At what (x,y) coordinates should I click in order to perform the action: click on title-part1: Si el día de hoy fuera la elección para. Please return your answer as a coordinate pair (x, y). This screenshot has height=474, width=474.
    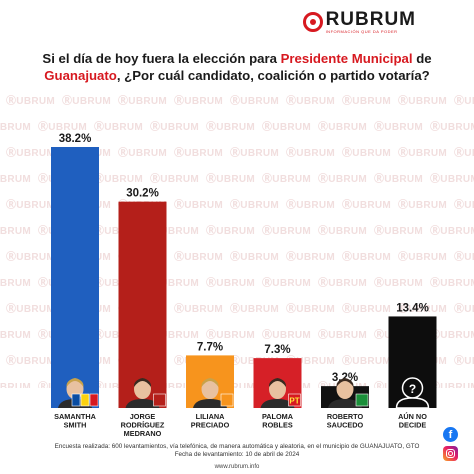
    Looking at the image, I should click on (161, 58).